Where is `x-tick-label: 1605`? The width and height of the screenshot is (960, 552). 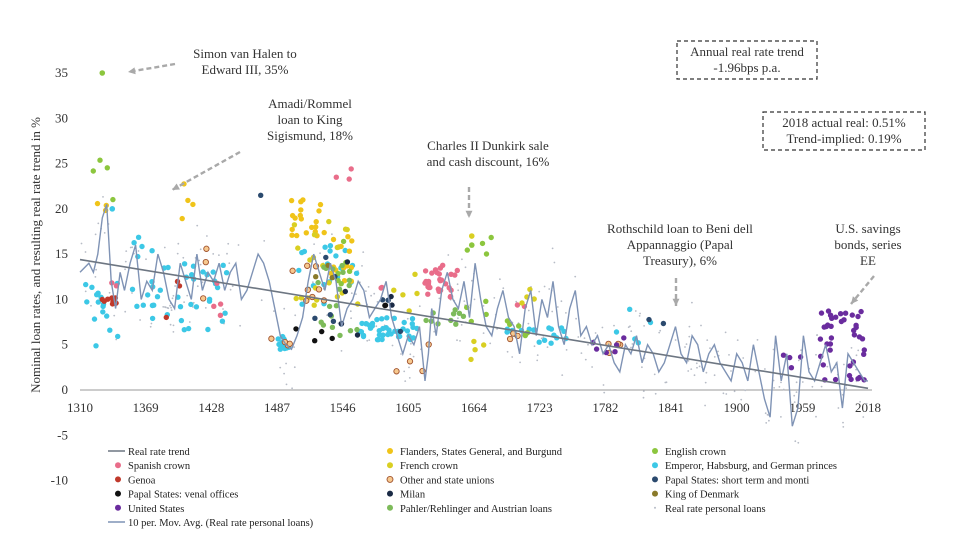 x-tick-label: 1605 is located at coordinates (408, 407).